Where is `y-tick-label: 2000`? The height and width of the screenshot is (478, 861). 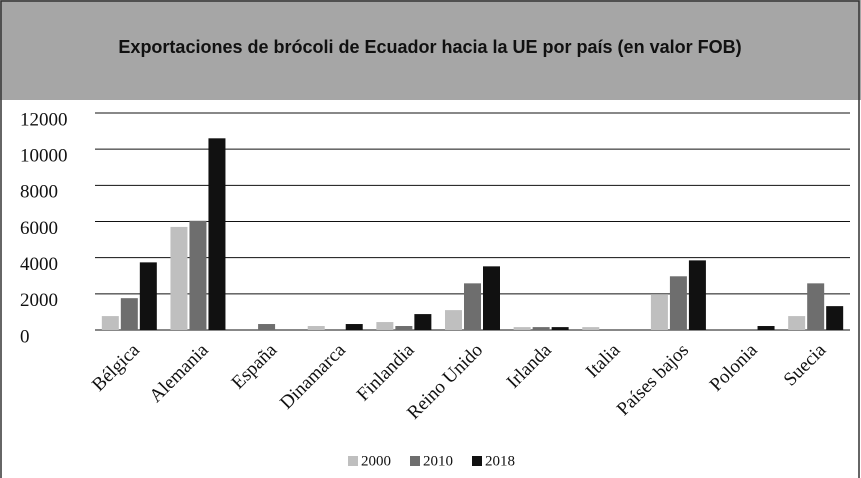 y-tick-label: 2000 is located at coordinates (39, 300).